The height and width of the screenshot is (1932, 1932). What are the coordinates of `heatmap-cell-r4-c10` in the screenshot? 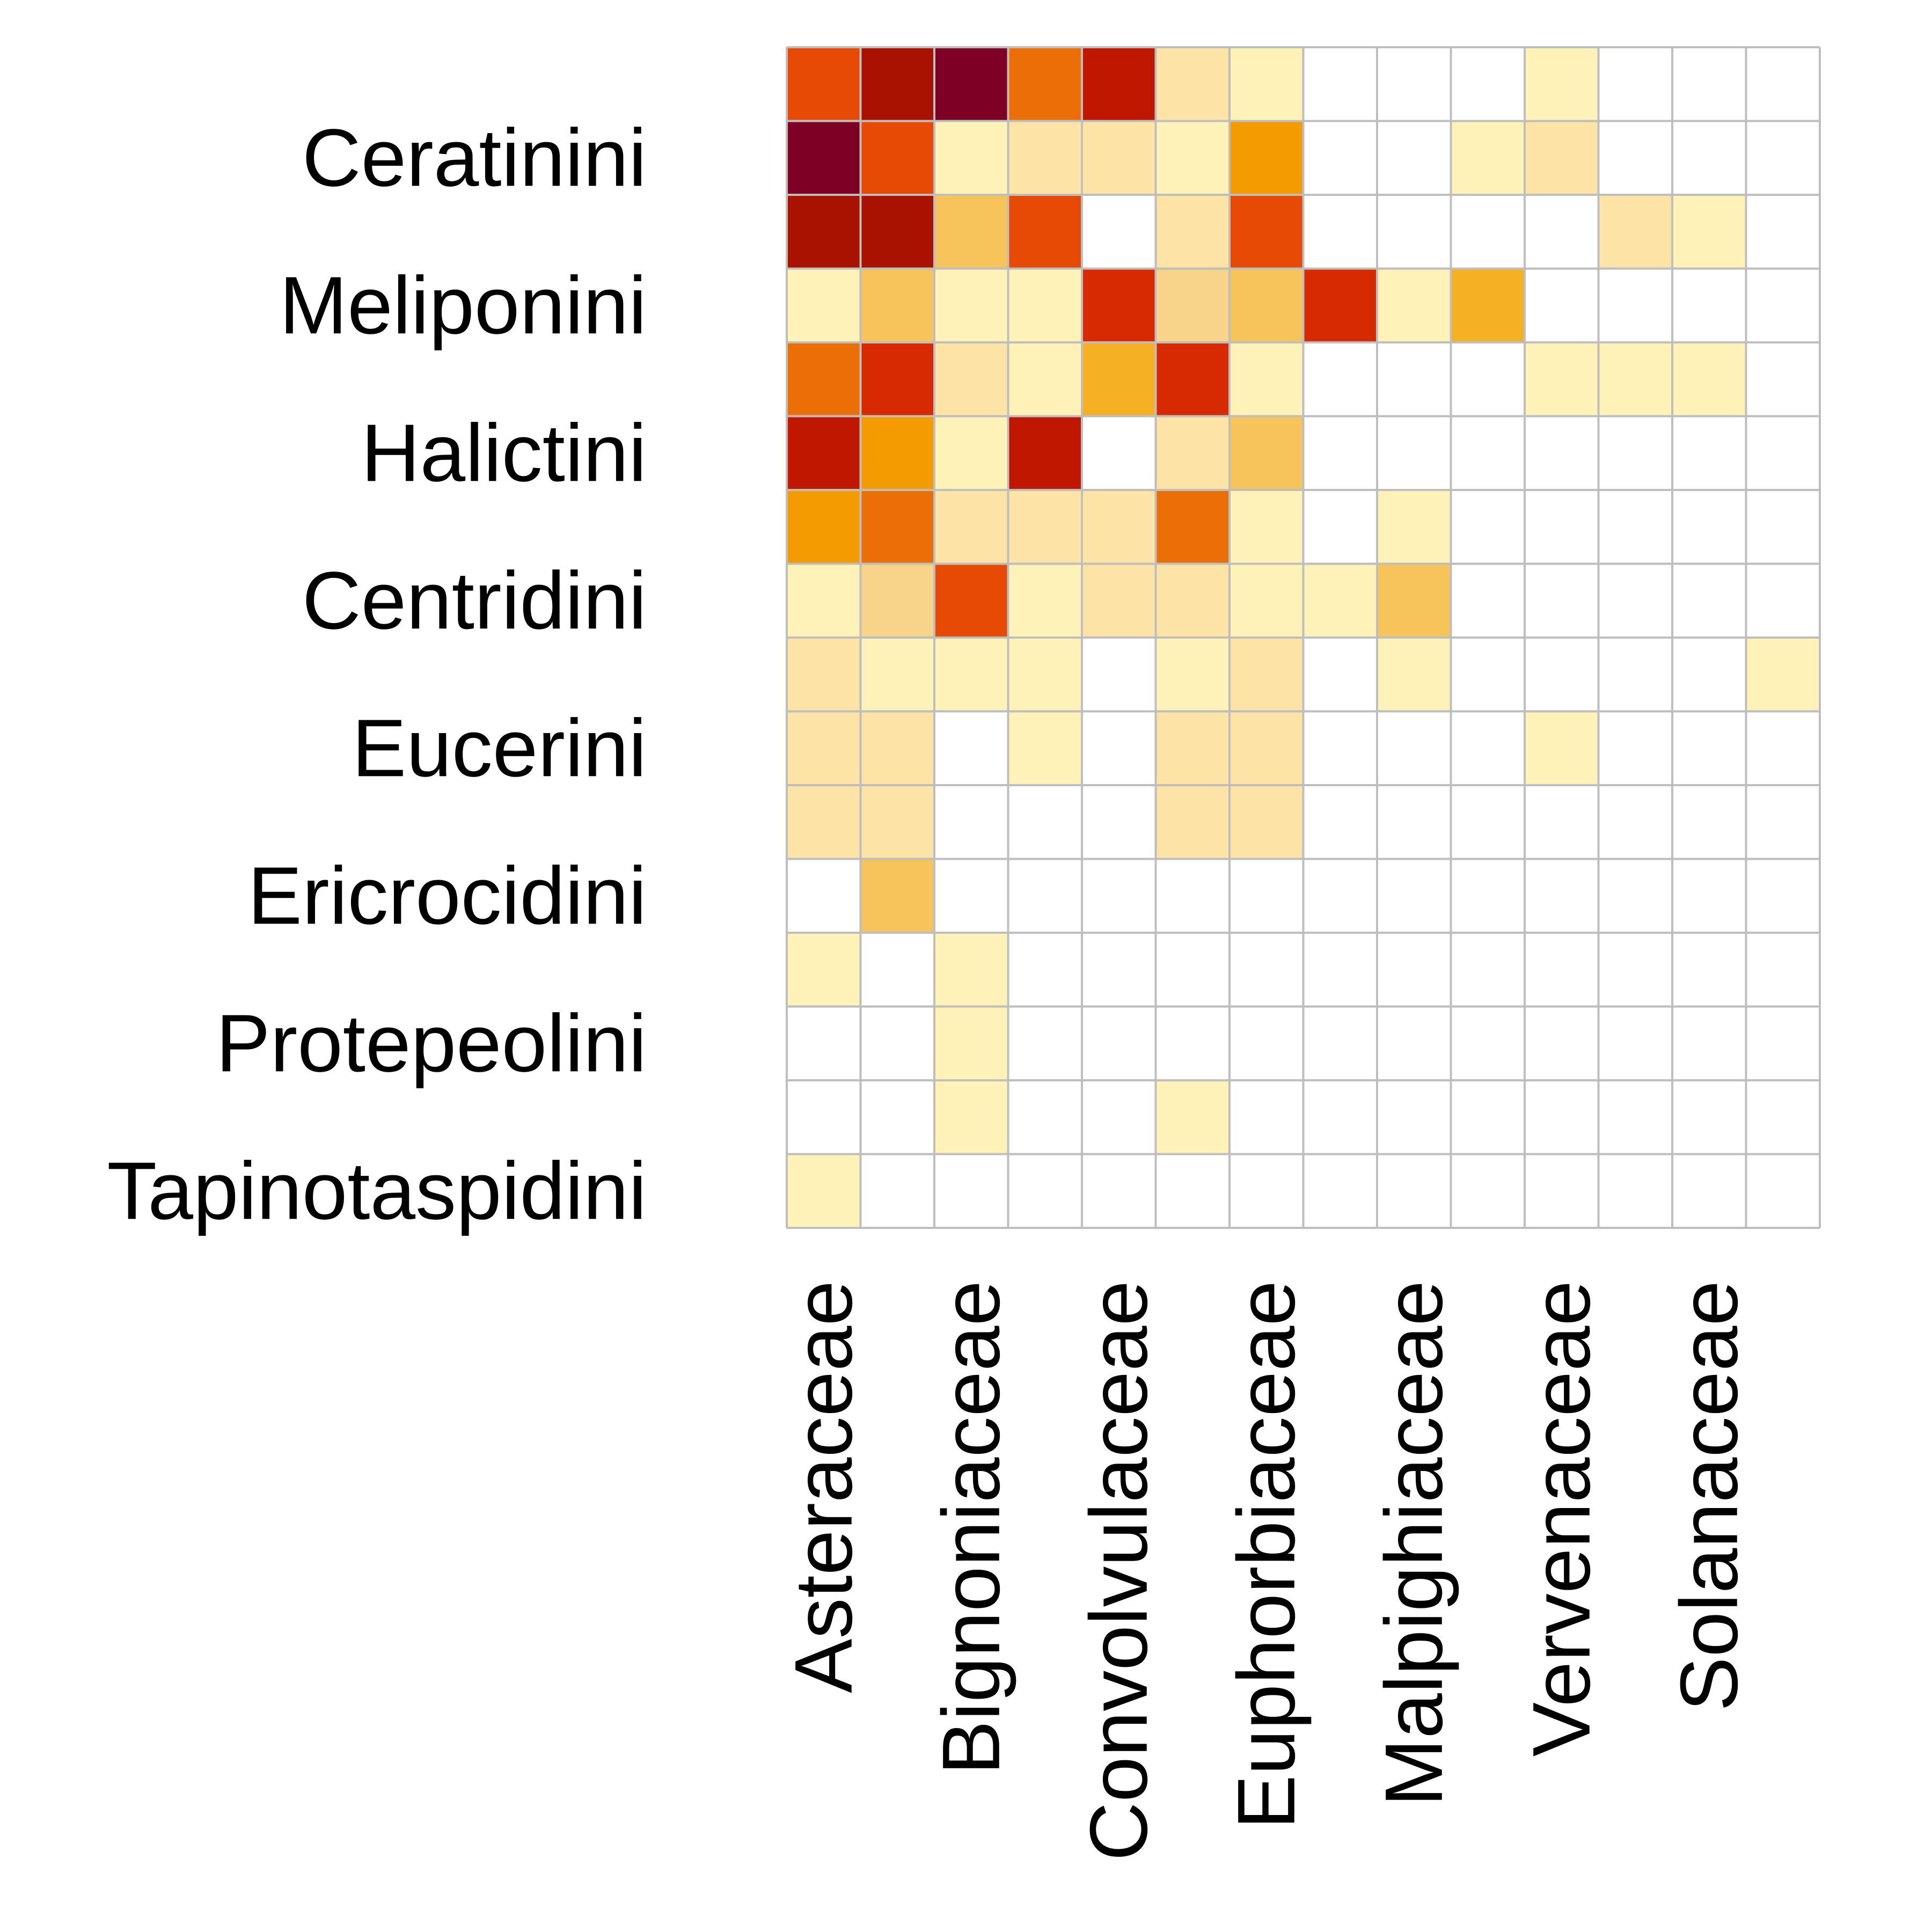 It's located at (1562, 379).